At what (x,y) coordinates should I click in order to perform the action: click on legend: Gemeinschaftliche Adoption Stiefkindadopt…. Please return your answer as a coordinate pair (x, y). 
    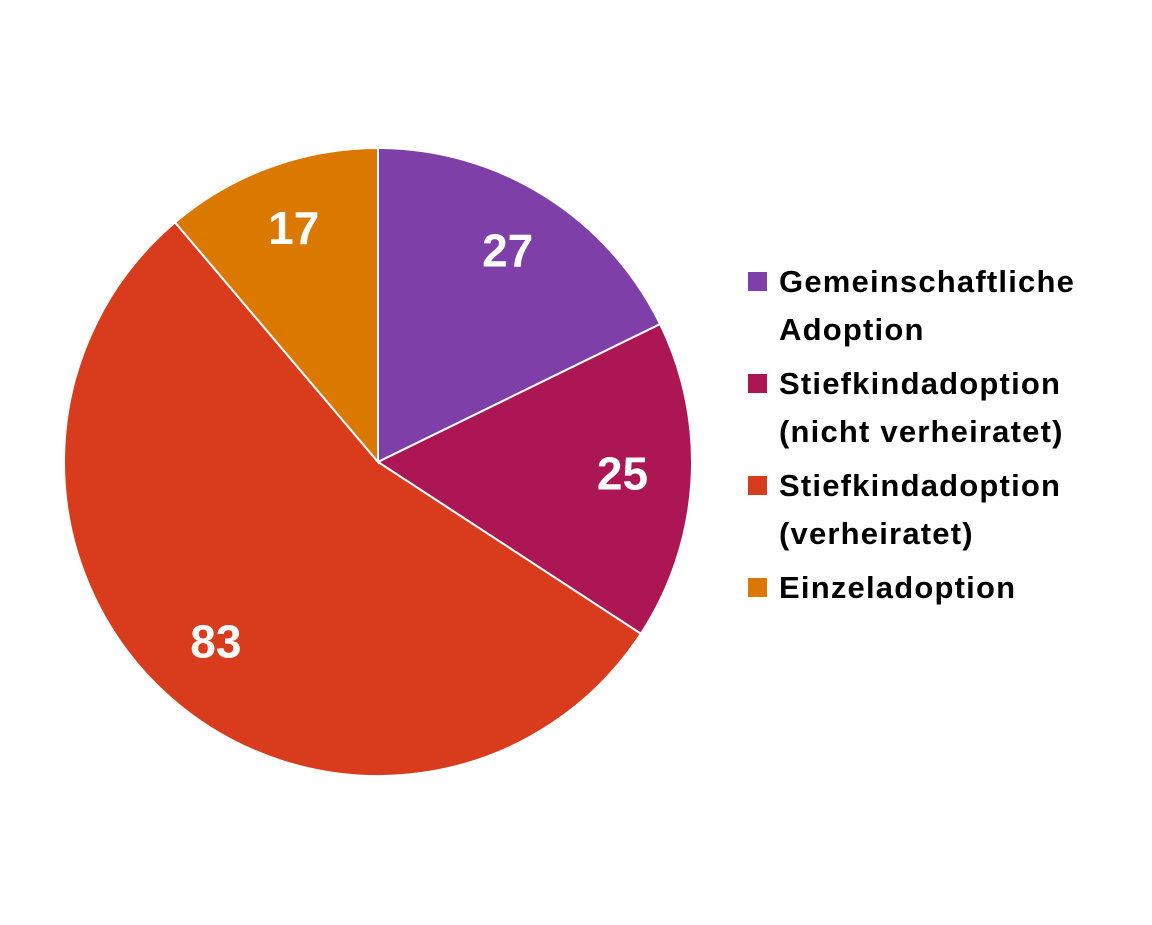
    Looking at the image, I should click on (948, 438).